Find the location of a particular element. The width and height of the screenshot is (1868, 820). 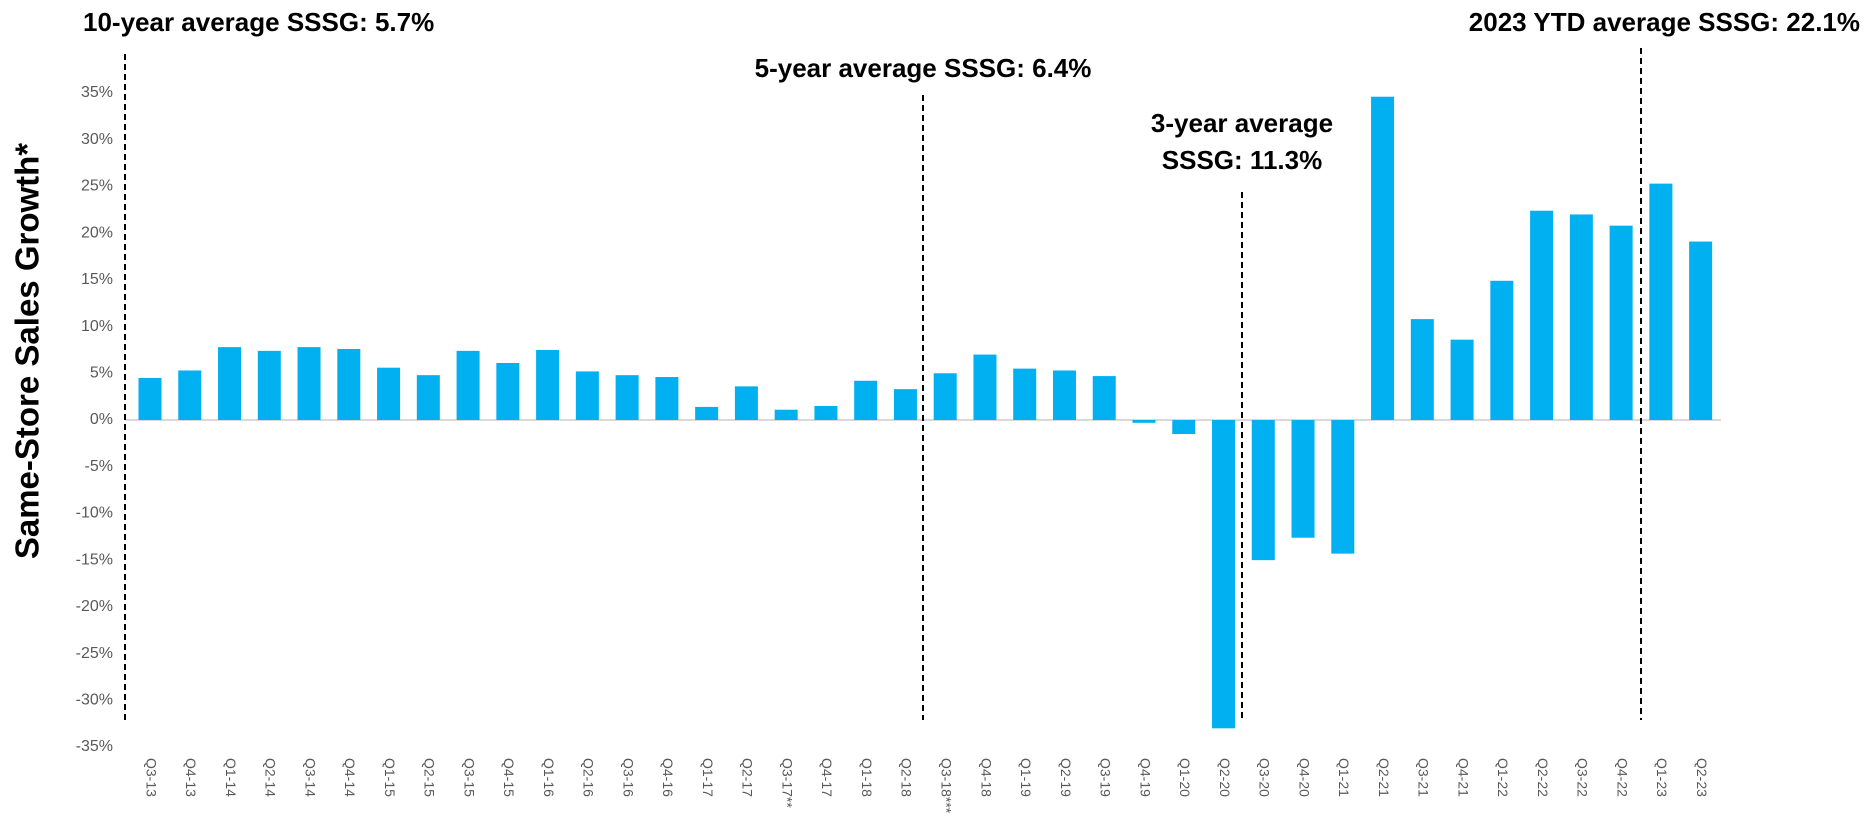

x-tick-label: Q2-23 is located at coordinates (1702, 777).